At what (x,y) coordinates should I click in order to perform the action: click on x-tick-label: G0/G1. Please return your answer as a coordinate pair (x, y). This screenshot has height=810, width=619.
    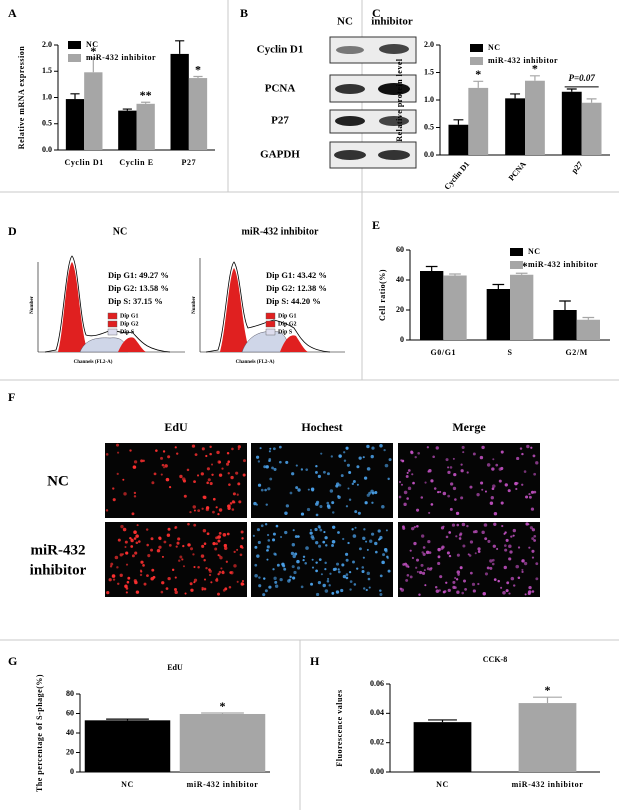
    Looking at the image, I should click on (443, 352).